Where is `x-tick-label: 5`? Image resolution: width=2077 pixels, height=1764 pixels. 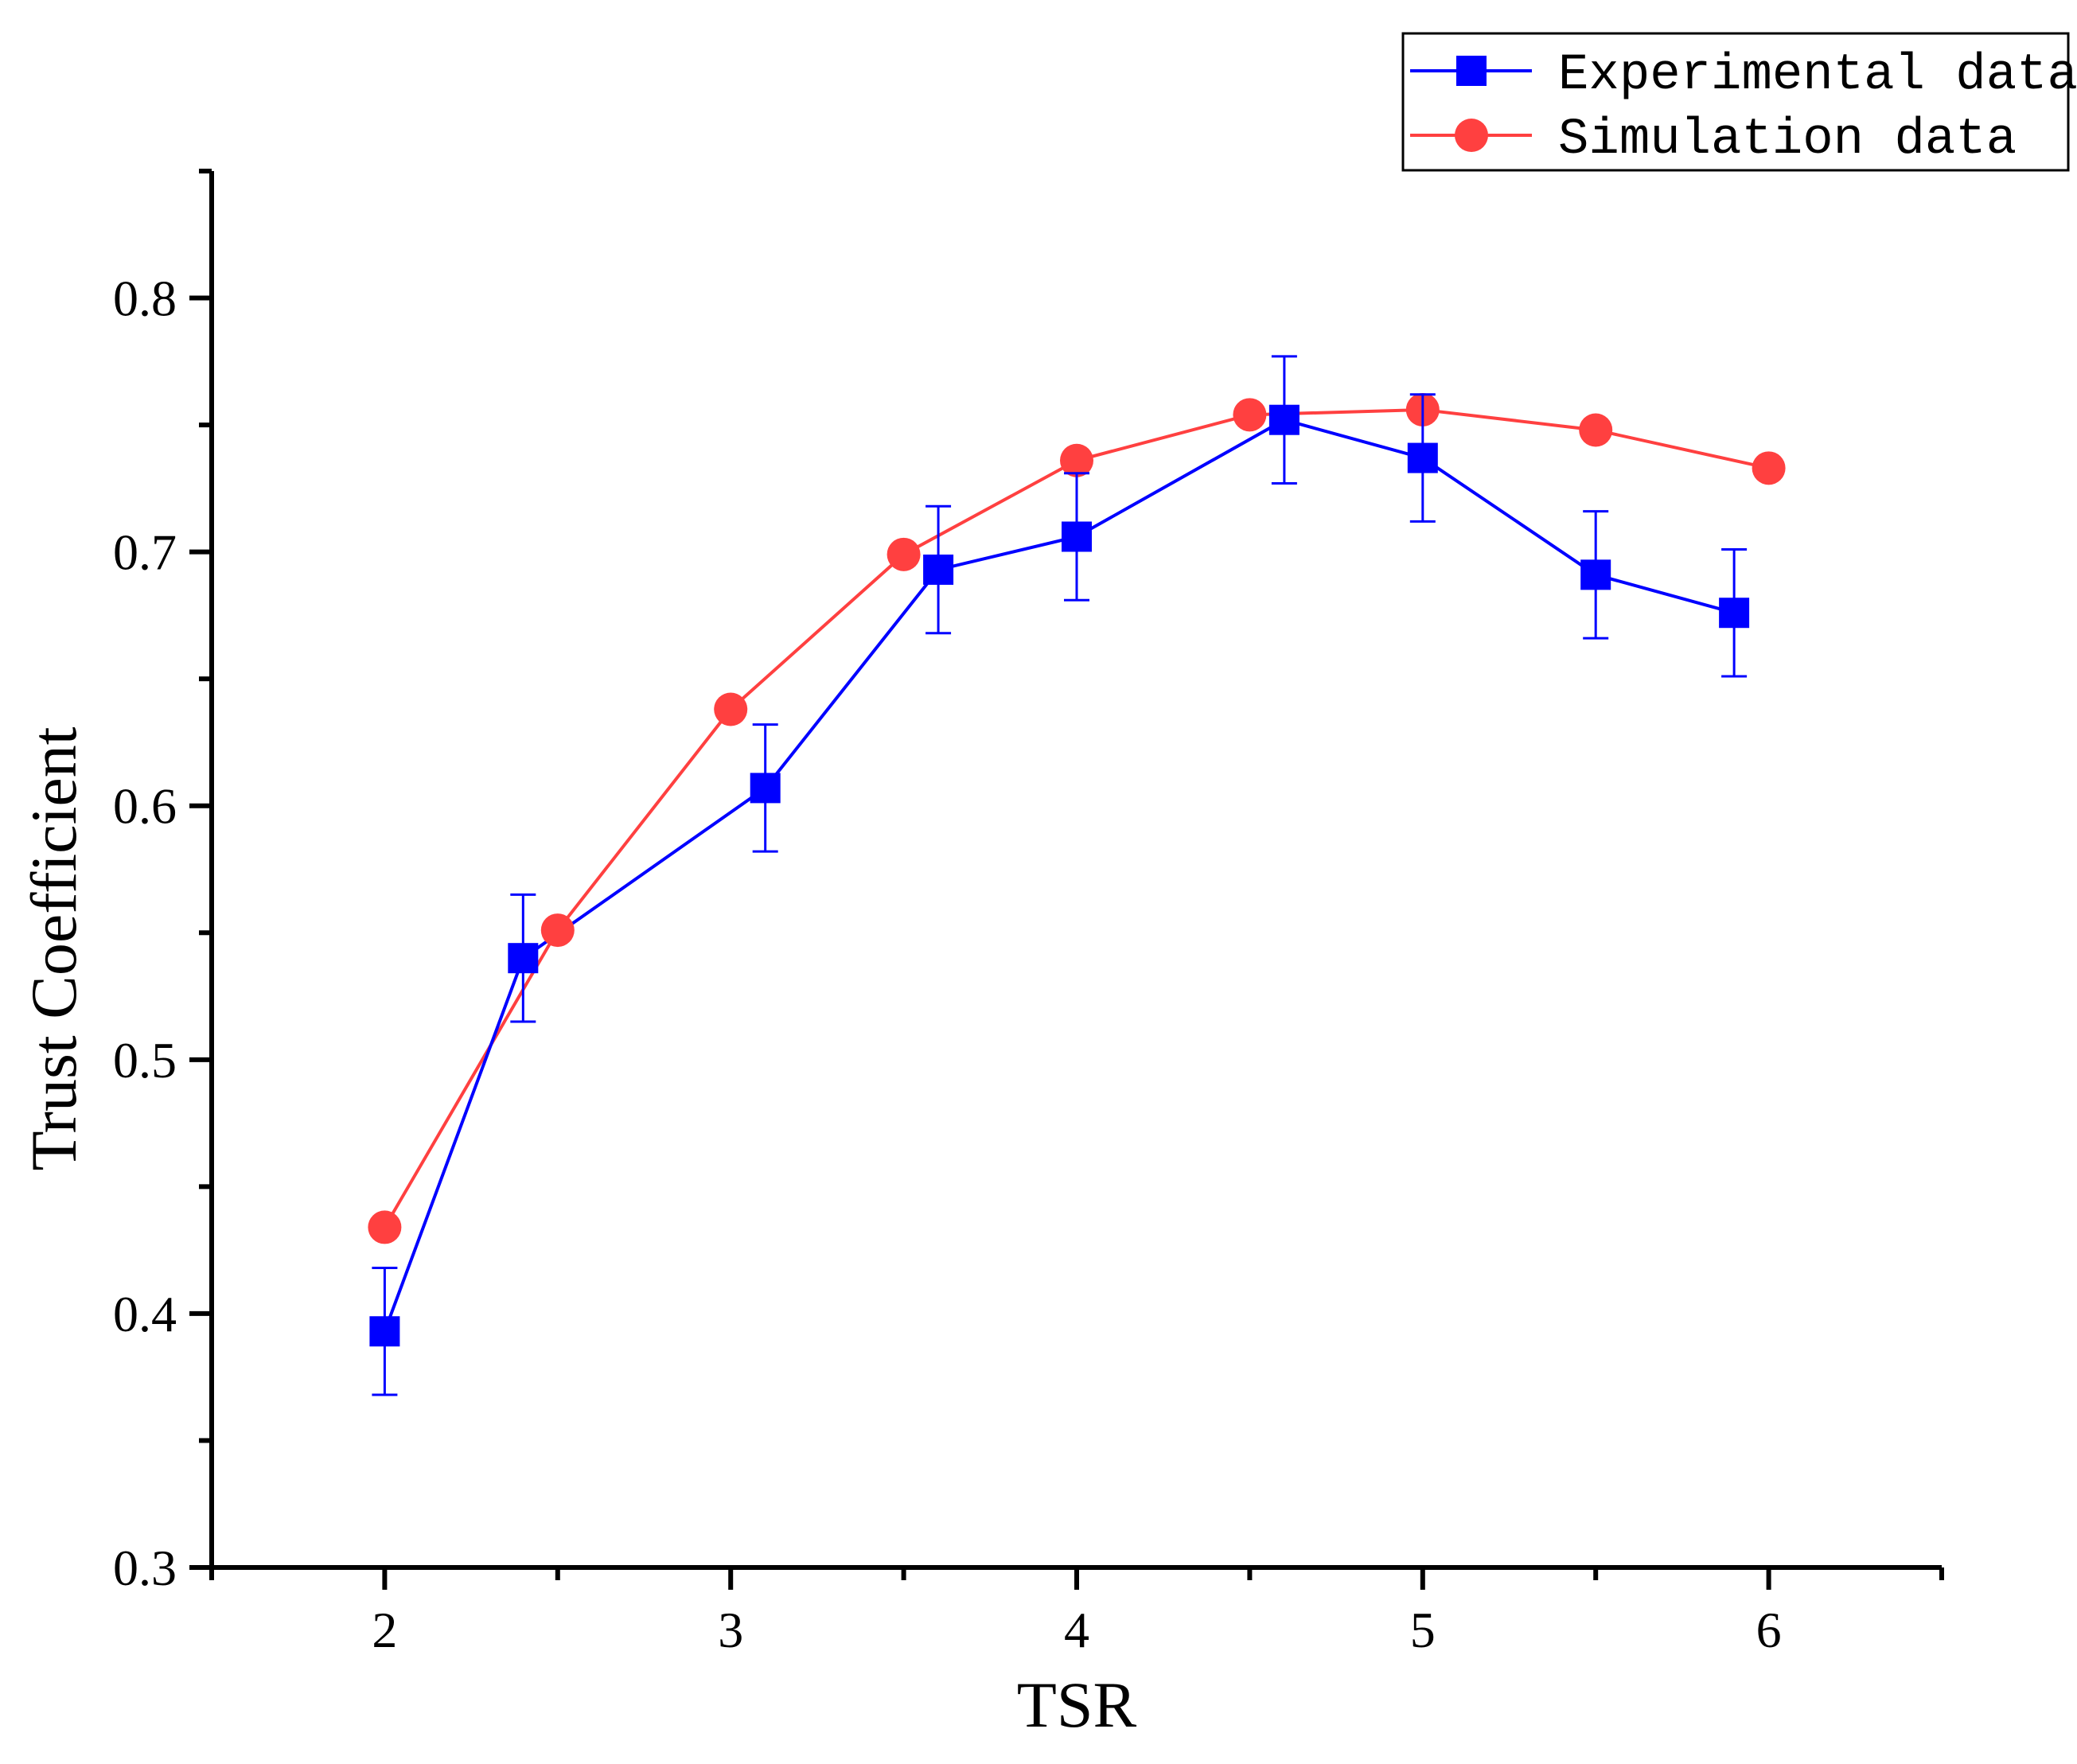
x-tick-label: 5 is located at coordinates (1423, 1630).